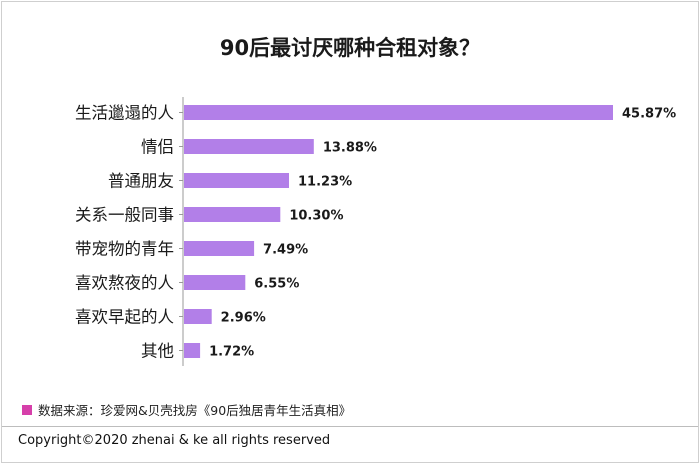 Image resolution: width=700 pixels, height=465 pixels. Describe the element at coordinates (124, 317) in the screenshot. I see `category-label: 喜欢早起的人` at that location.